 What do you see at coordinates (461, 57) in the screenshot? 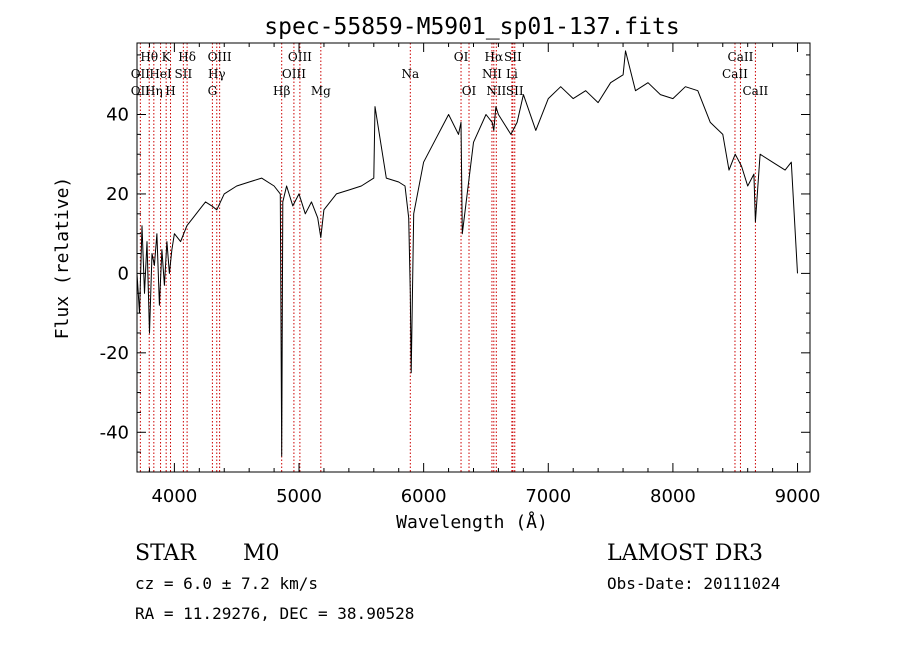
I see `line-label-17: OI` at bounding box center [461, 57].